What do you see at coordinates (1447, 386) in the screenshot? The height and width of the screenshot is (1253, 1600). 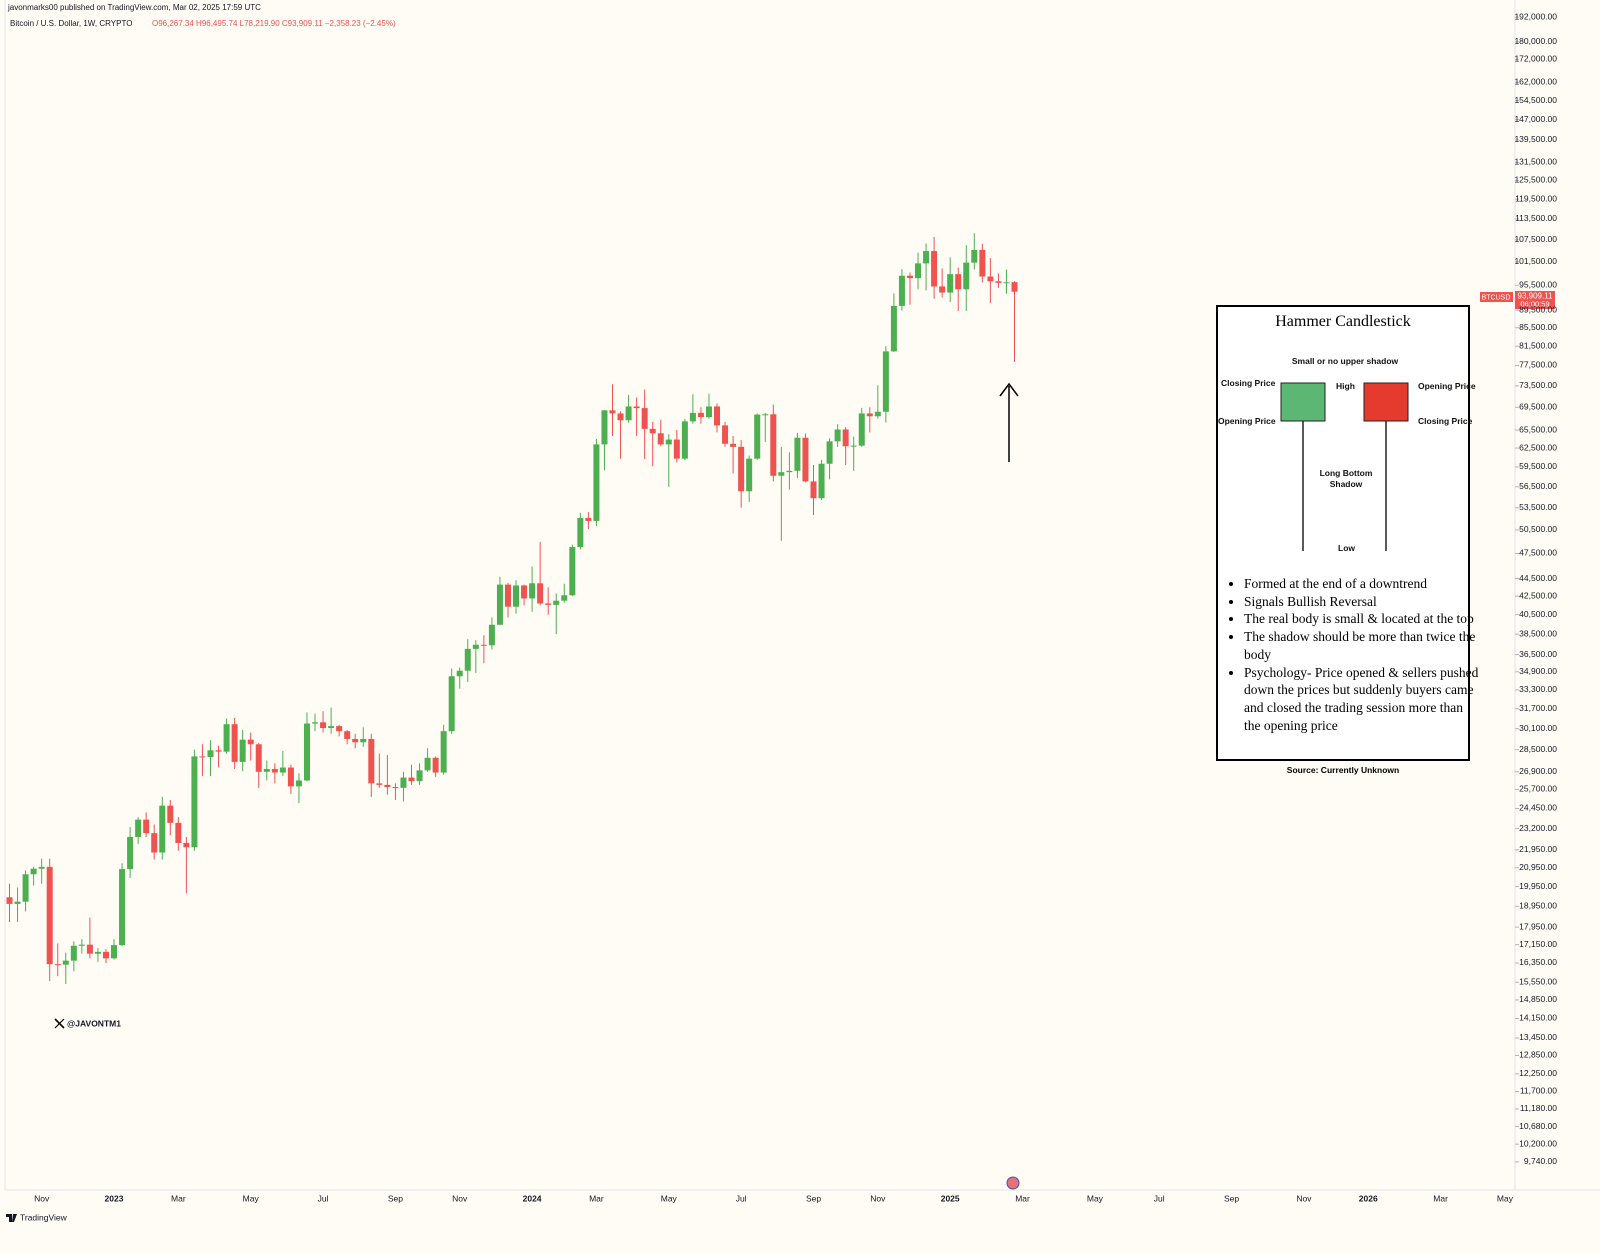 I see `inset-label: Opening Price` at bounding box center [1447, 386].